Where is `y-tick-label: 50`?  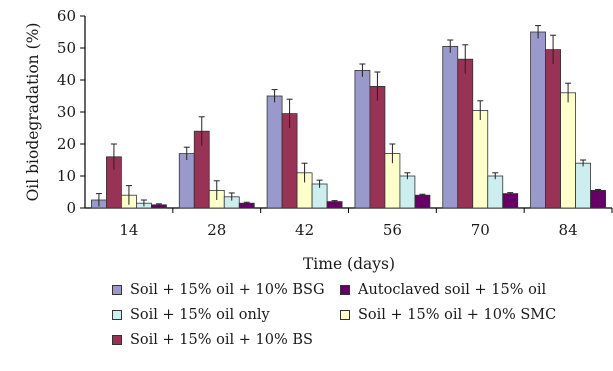
y-tick-label: 50 is located at coordinates (66, 48).